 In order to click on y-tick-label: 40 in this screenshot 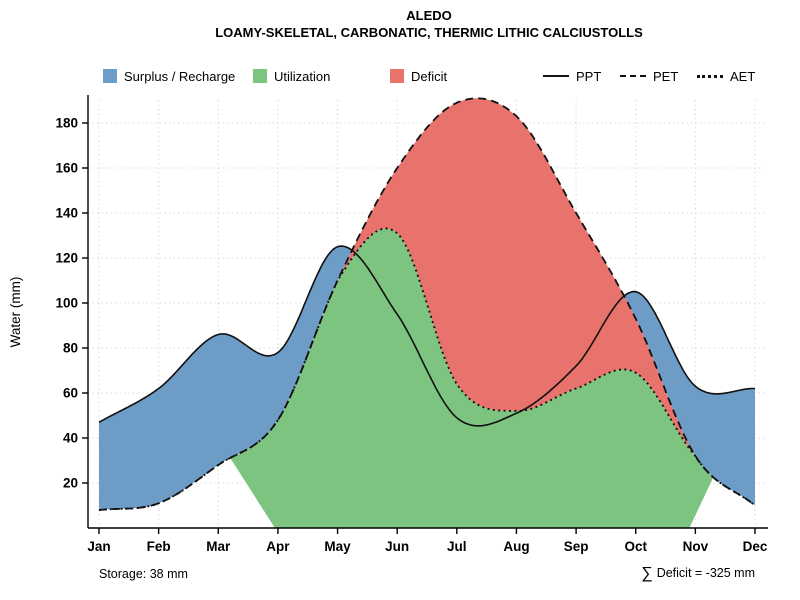, I will do `click(70, 438)`.